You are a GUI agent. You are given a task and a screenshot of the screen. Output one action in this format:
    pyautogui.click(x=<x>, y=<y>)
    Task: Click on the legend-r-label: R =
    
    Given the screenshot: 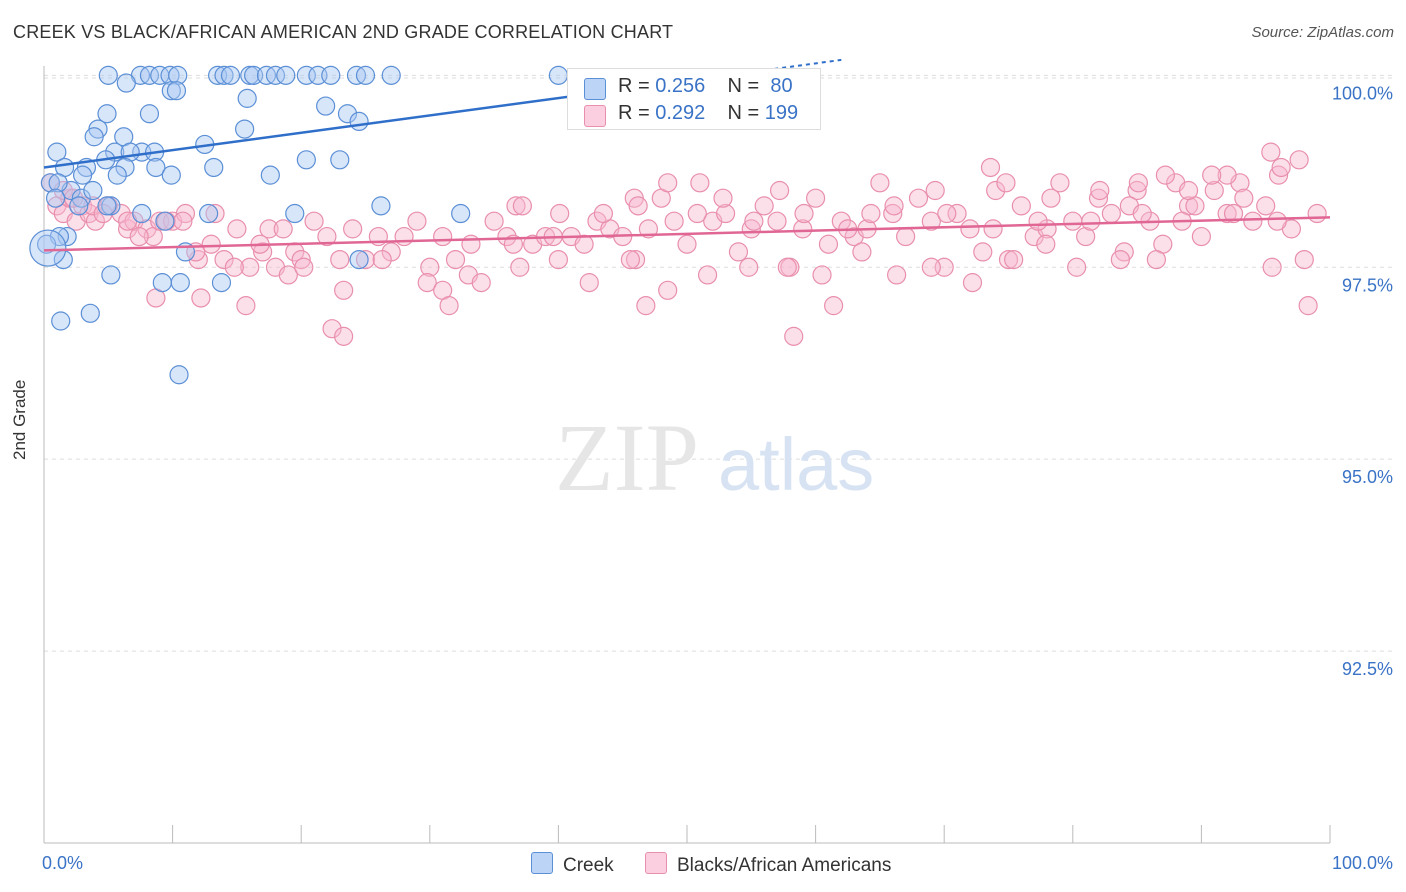 What is the action you would take?
    pyautogui.click(x=637, y=113)
    